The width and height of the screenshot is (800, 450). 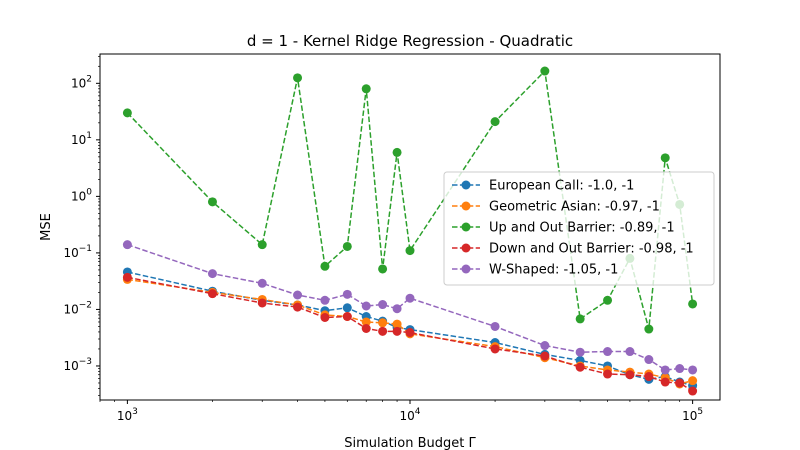 I want to click on y-axis-label: MSE, so click(x=46, y=227).